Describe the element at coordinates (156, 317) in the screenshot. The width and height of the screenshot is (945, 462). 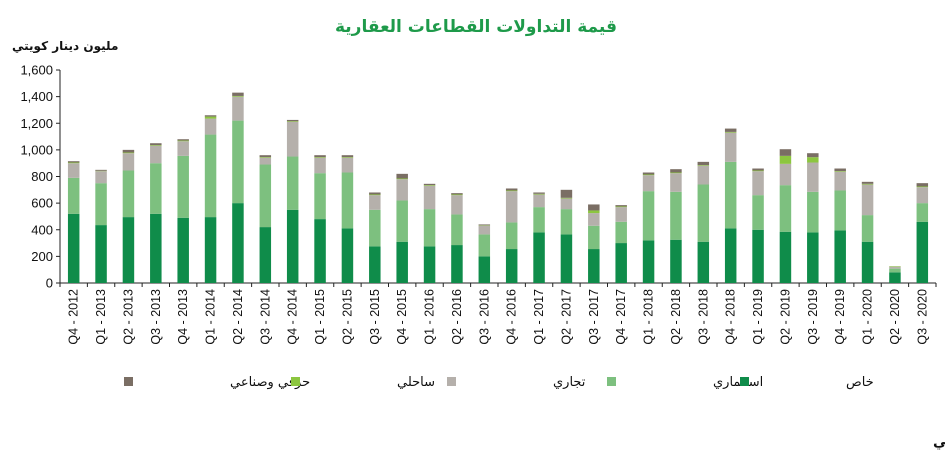
I see `x-tick-label: Q3 - 2013` at that location.